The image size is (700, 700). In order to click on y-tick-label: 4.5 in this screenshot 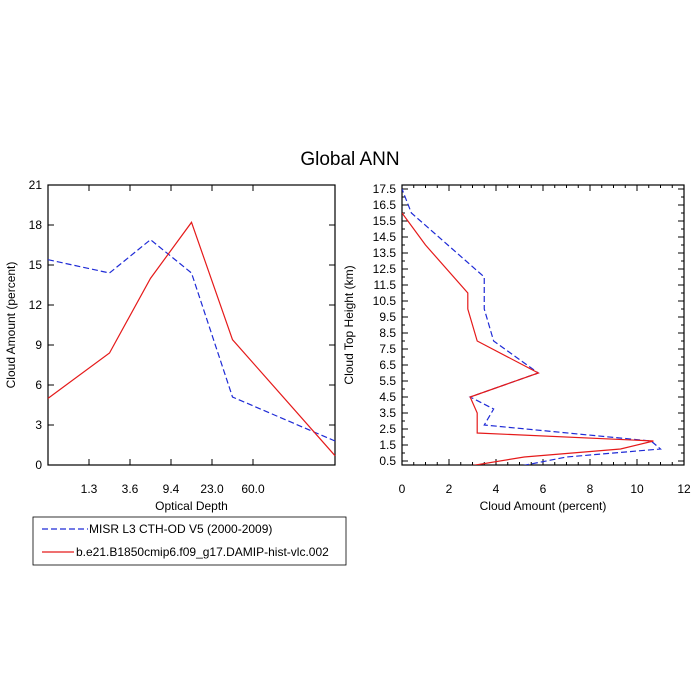, I will do `click(387, 397)`.